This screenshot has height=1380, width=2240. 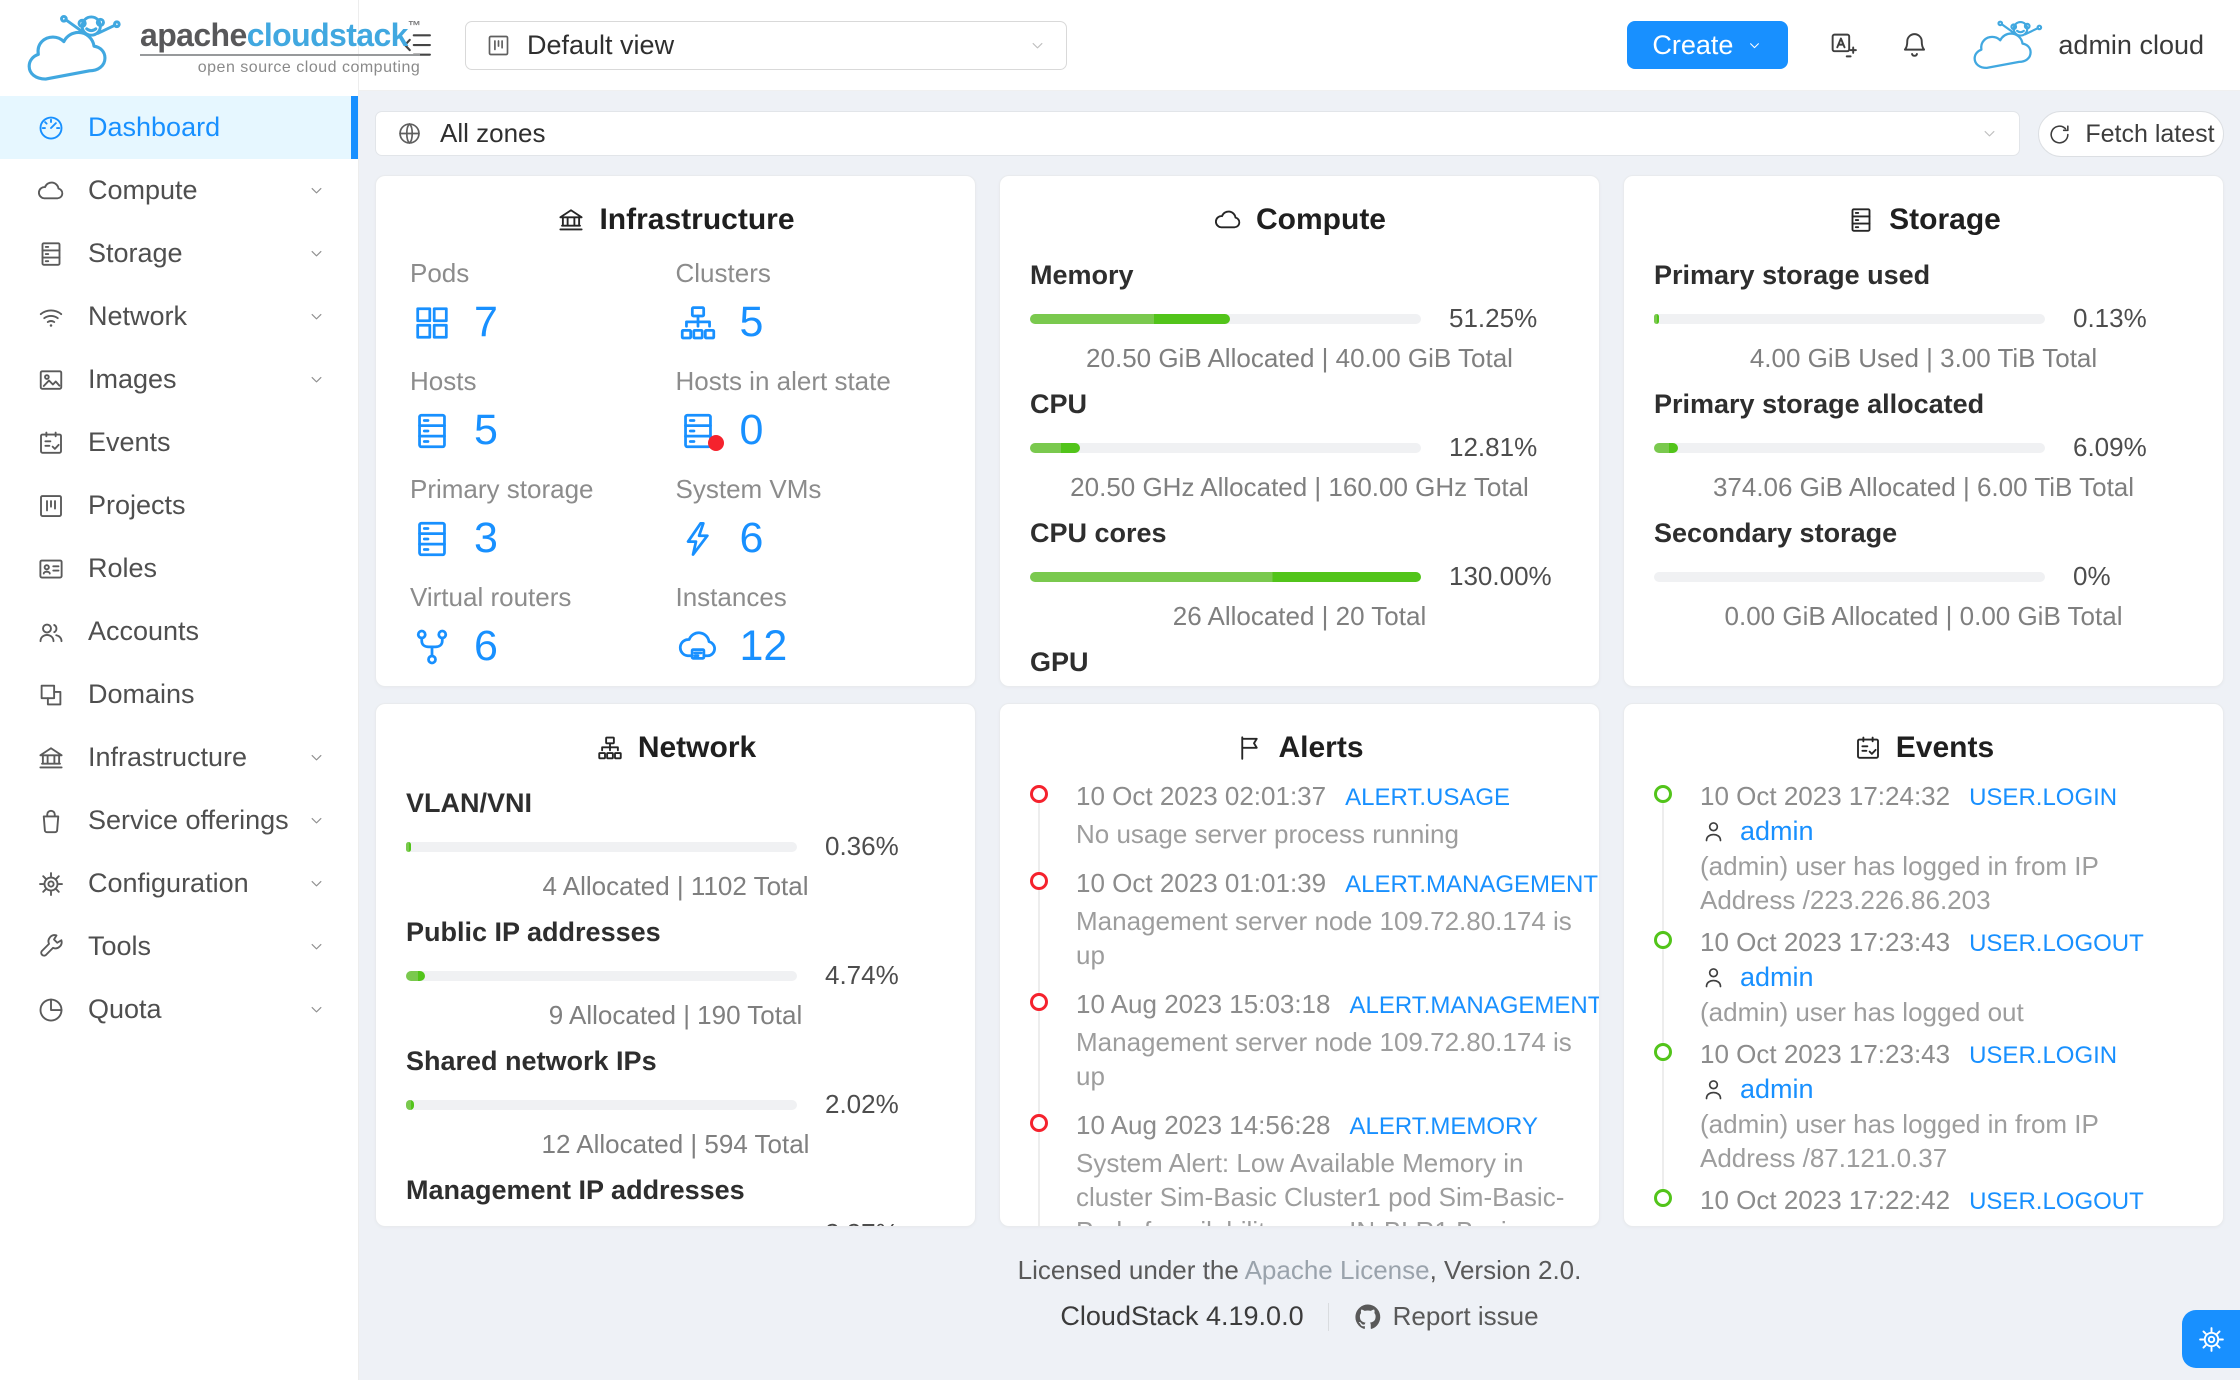 What do you see at coordinates (179, 316) in the screenshot?
I see `sidebar-item-network: Network` at bounding box center [179, 316].